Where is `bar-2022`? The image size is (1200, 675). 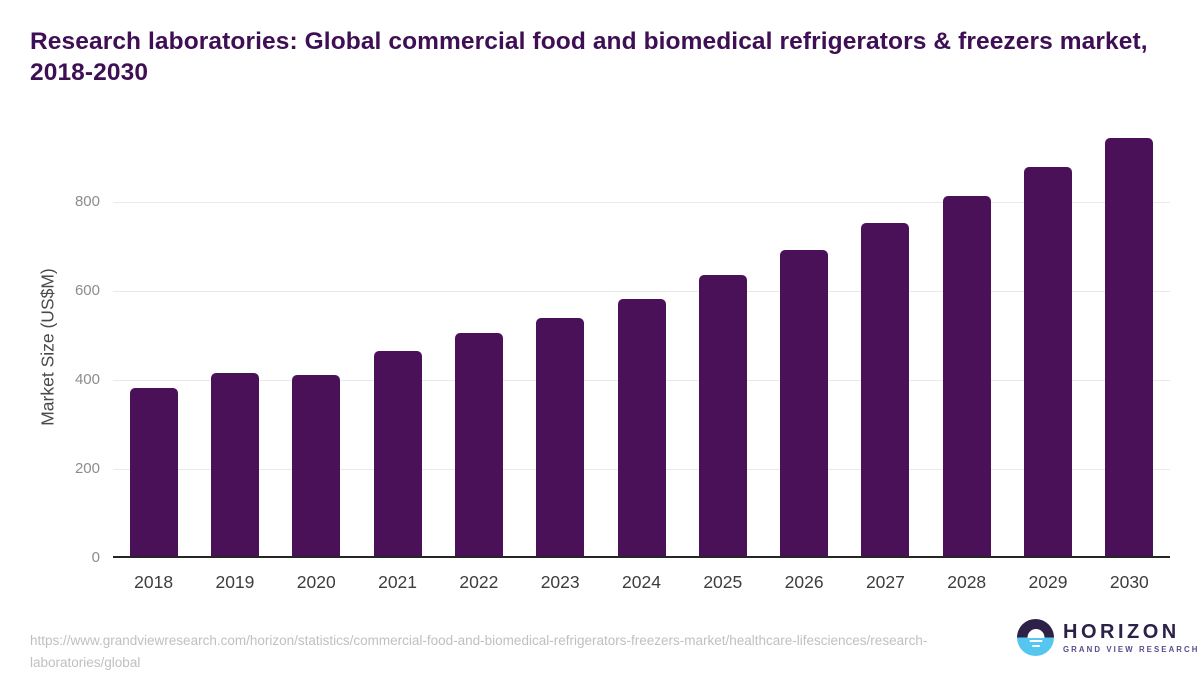
bar-2022 is located at coordinates (478, 444).